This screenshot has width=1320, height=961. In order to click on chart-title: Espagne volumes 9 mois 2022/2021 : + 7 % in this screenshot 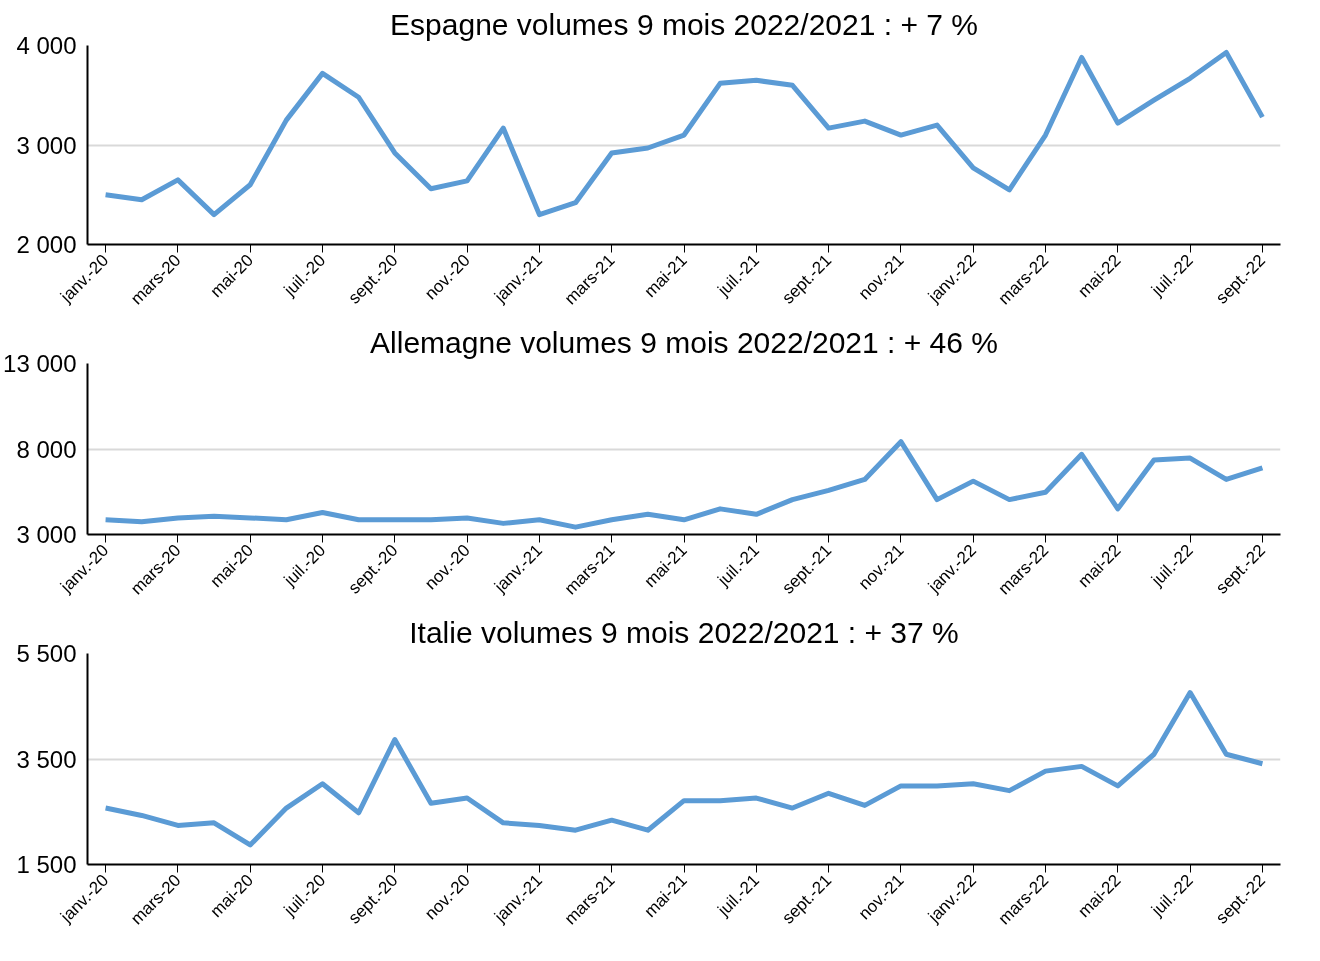, I will do `click(684, 24)`.